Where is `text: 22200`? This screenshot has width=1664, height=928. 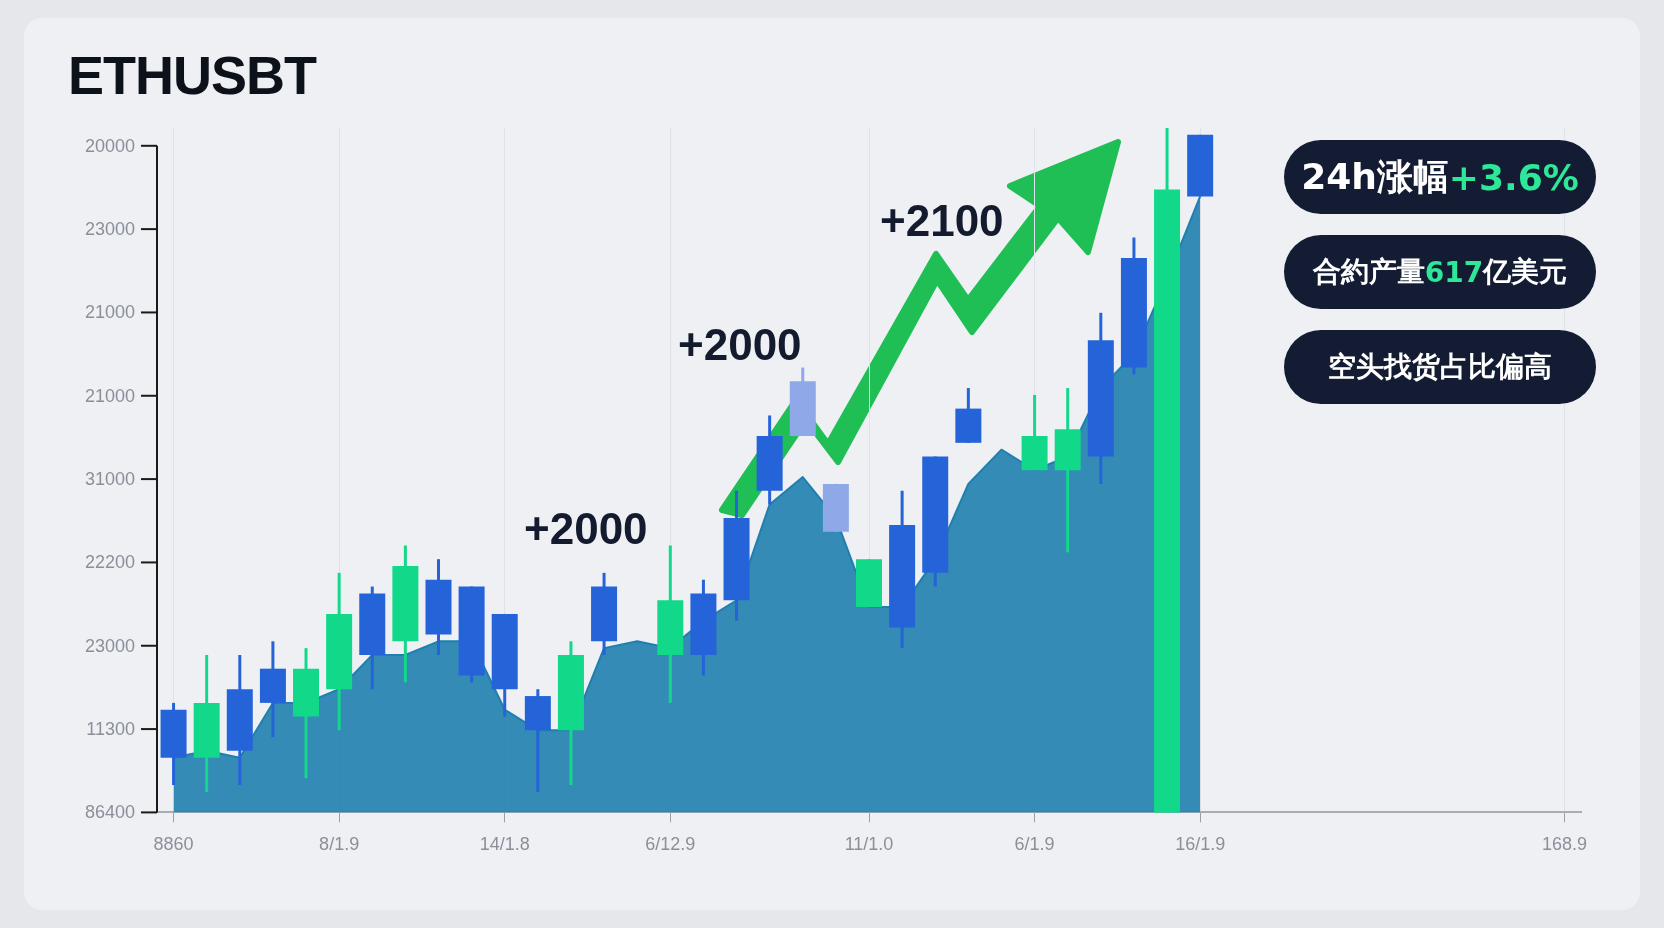 text: 22200 is located at coordinates (109, 562).